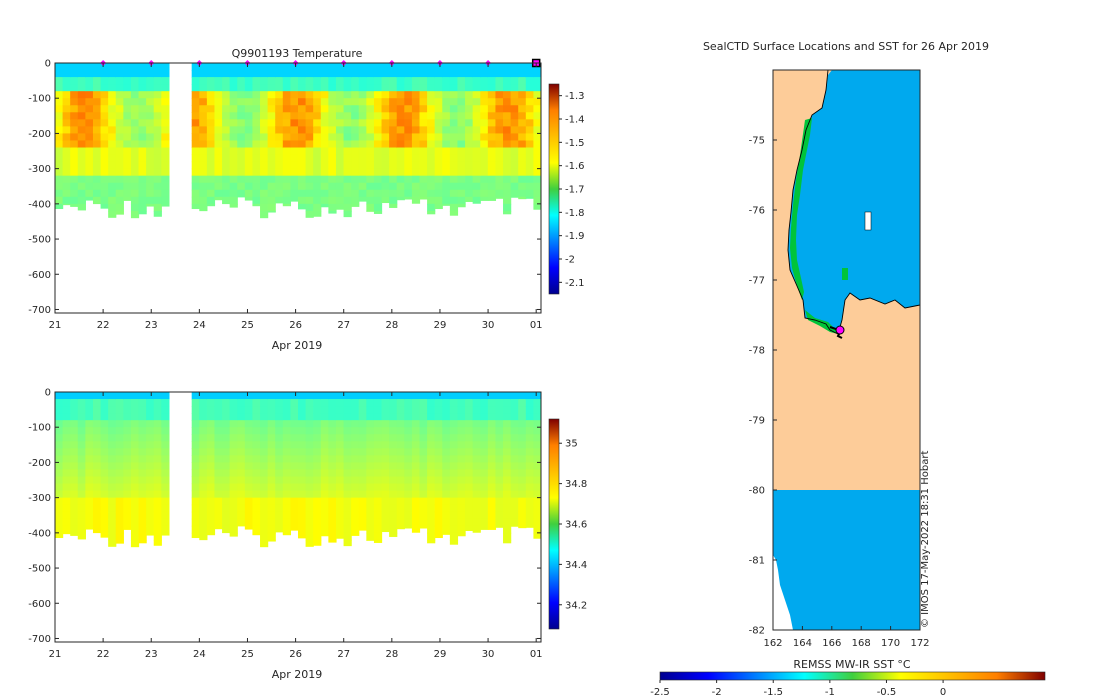 The width and height of the screenshot is (1100, 700). I want to click on y-tick-label: -600, so click(39, 604).